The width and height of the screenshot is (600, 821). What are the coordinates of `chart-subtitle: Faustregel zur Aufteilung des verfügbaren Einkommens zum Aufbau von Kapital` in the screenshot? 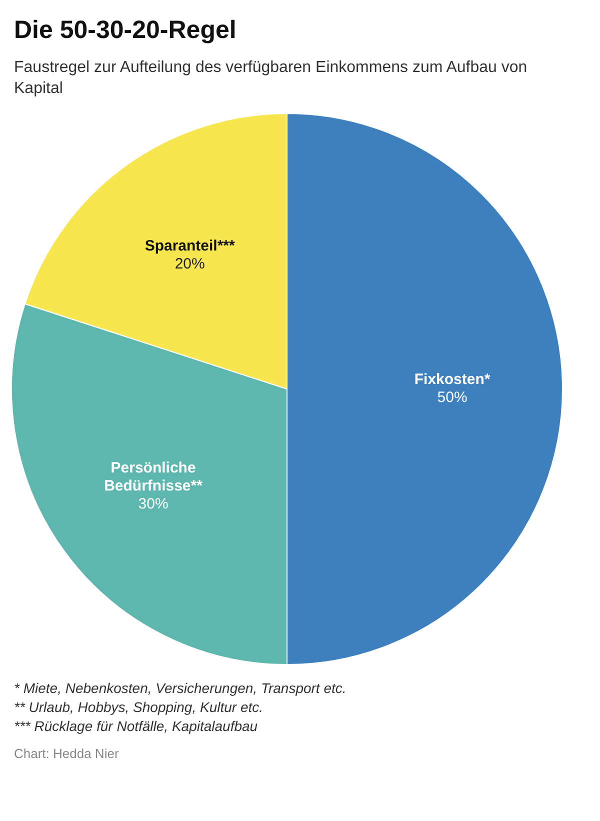 It's located at (271, 78).